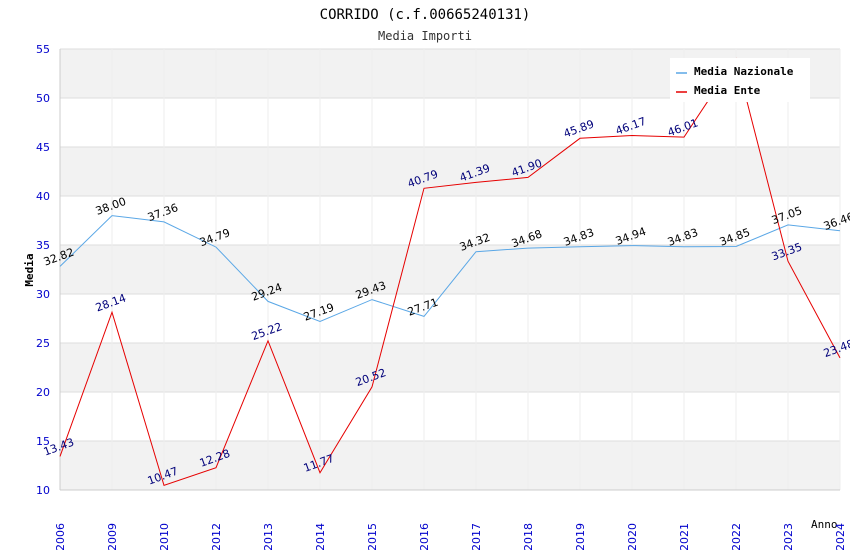  Describe the element at coordinates (632, 536) in the screenshot. I see `x-tick-label: 2020` at that location.